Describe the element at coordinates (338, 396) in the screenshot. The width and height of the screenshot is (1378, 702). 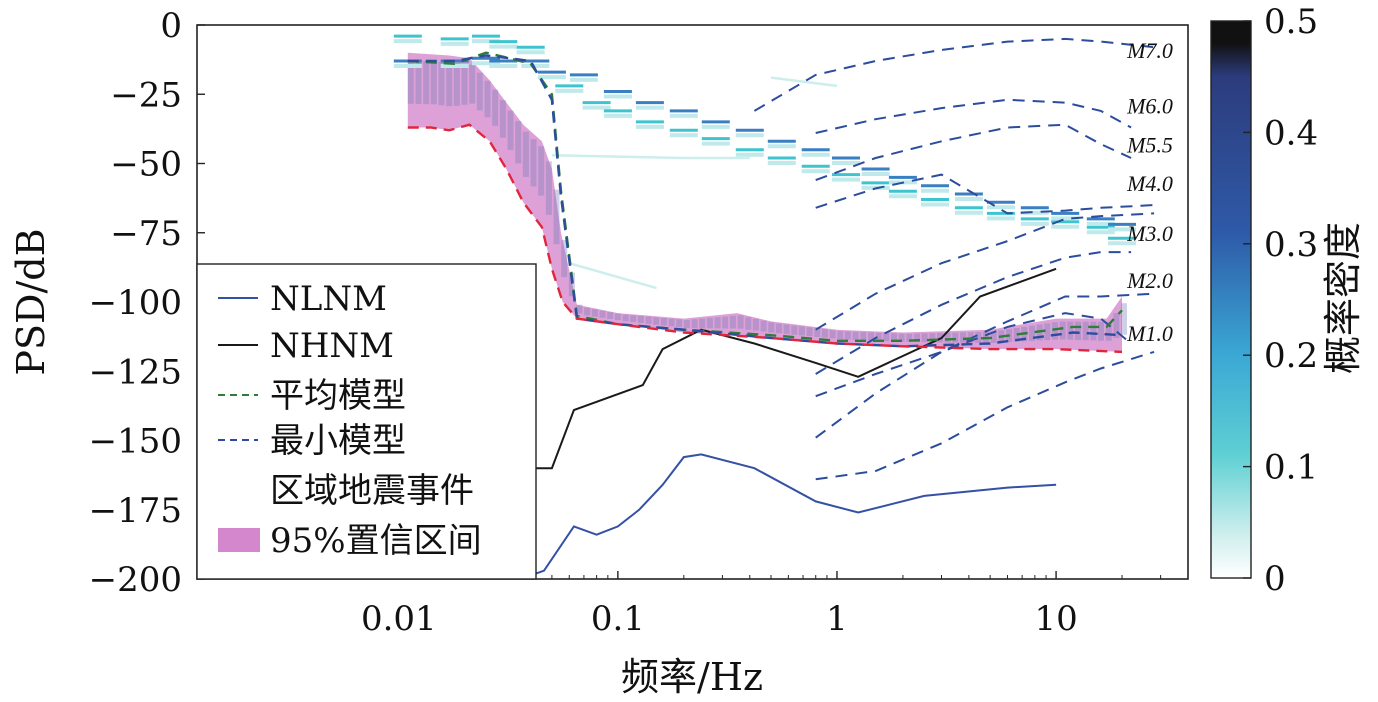
I see `legend-label: 平均模型` at that location.